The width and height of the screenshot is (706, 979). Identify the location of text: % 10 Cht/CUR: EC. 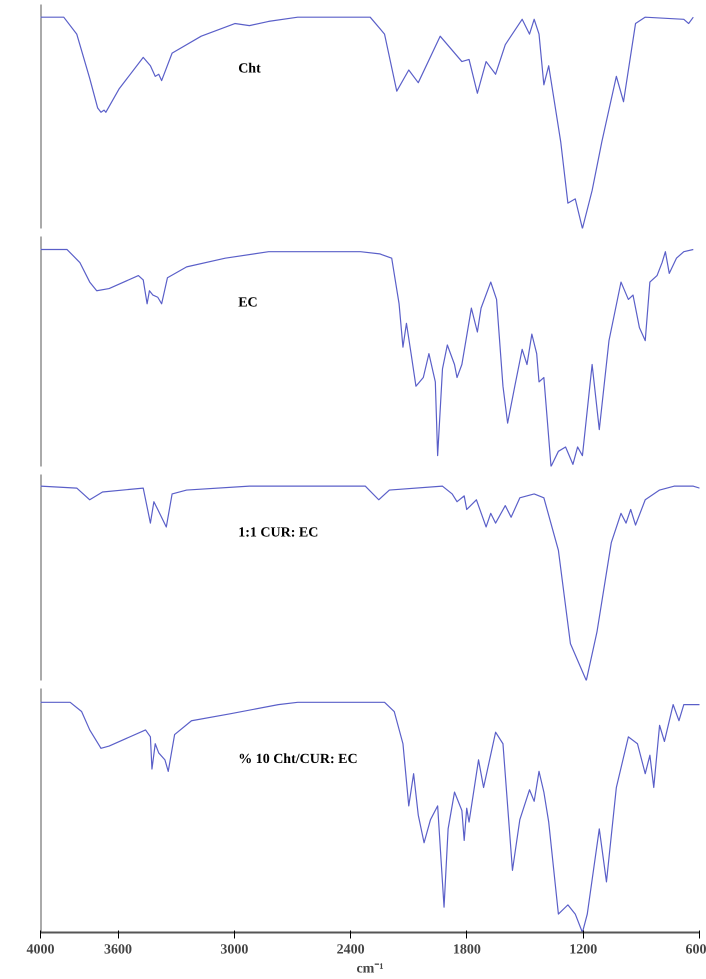
(298, 759).